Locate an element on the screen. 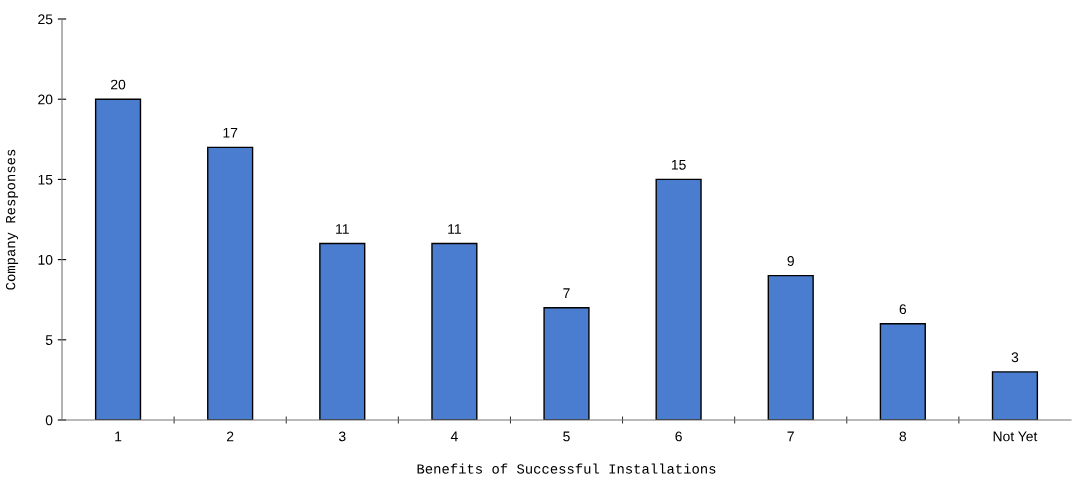 The image size is (1072, 487). x-tick-label: 4 is located at coordinates (454, 436).